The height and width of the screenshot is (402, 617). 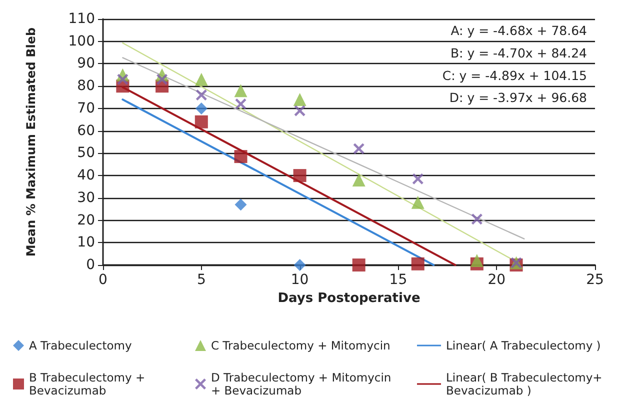 What do you see at coordinates (515, 75) in the screenshot?
I see `annotation: C: y = -4.89x + 104.15` at bounding box center [515, 75].